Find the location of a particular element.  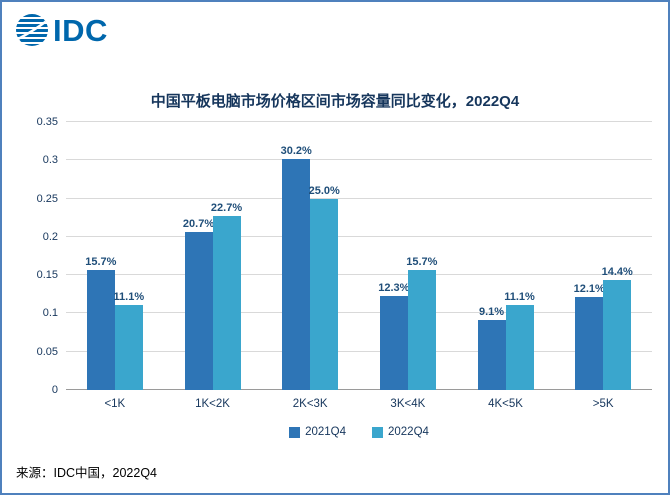

source-note: 来源：IDC中国，2022Q4 is located at coordinates (87, 473).